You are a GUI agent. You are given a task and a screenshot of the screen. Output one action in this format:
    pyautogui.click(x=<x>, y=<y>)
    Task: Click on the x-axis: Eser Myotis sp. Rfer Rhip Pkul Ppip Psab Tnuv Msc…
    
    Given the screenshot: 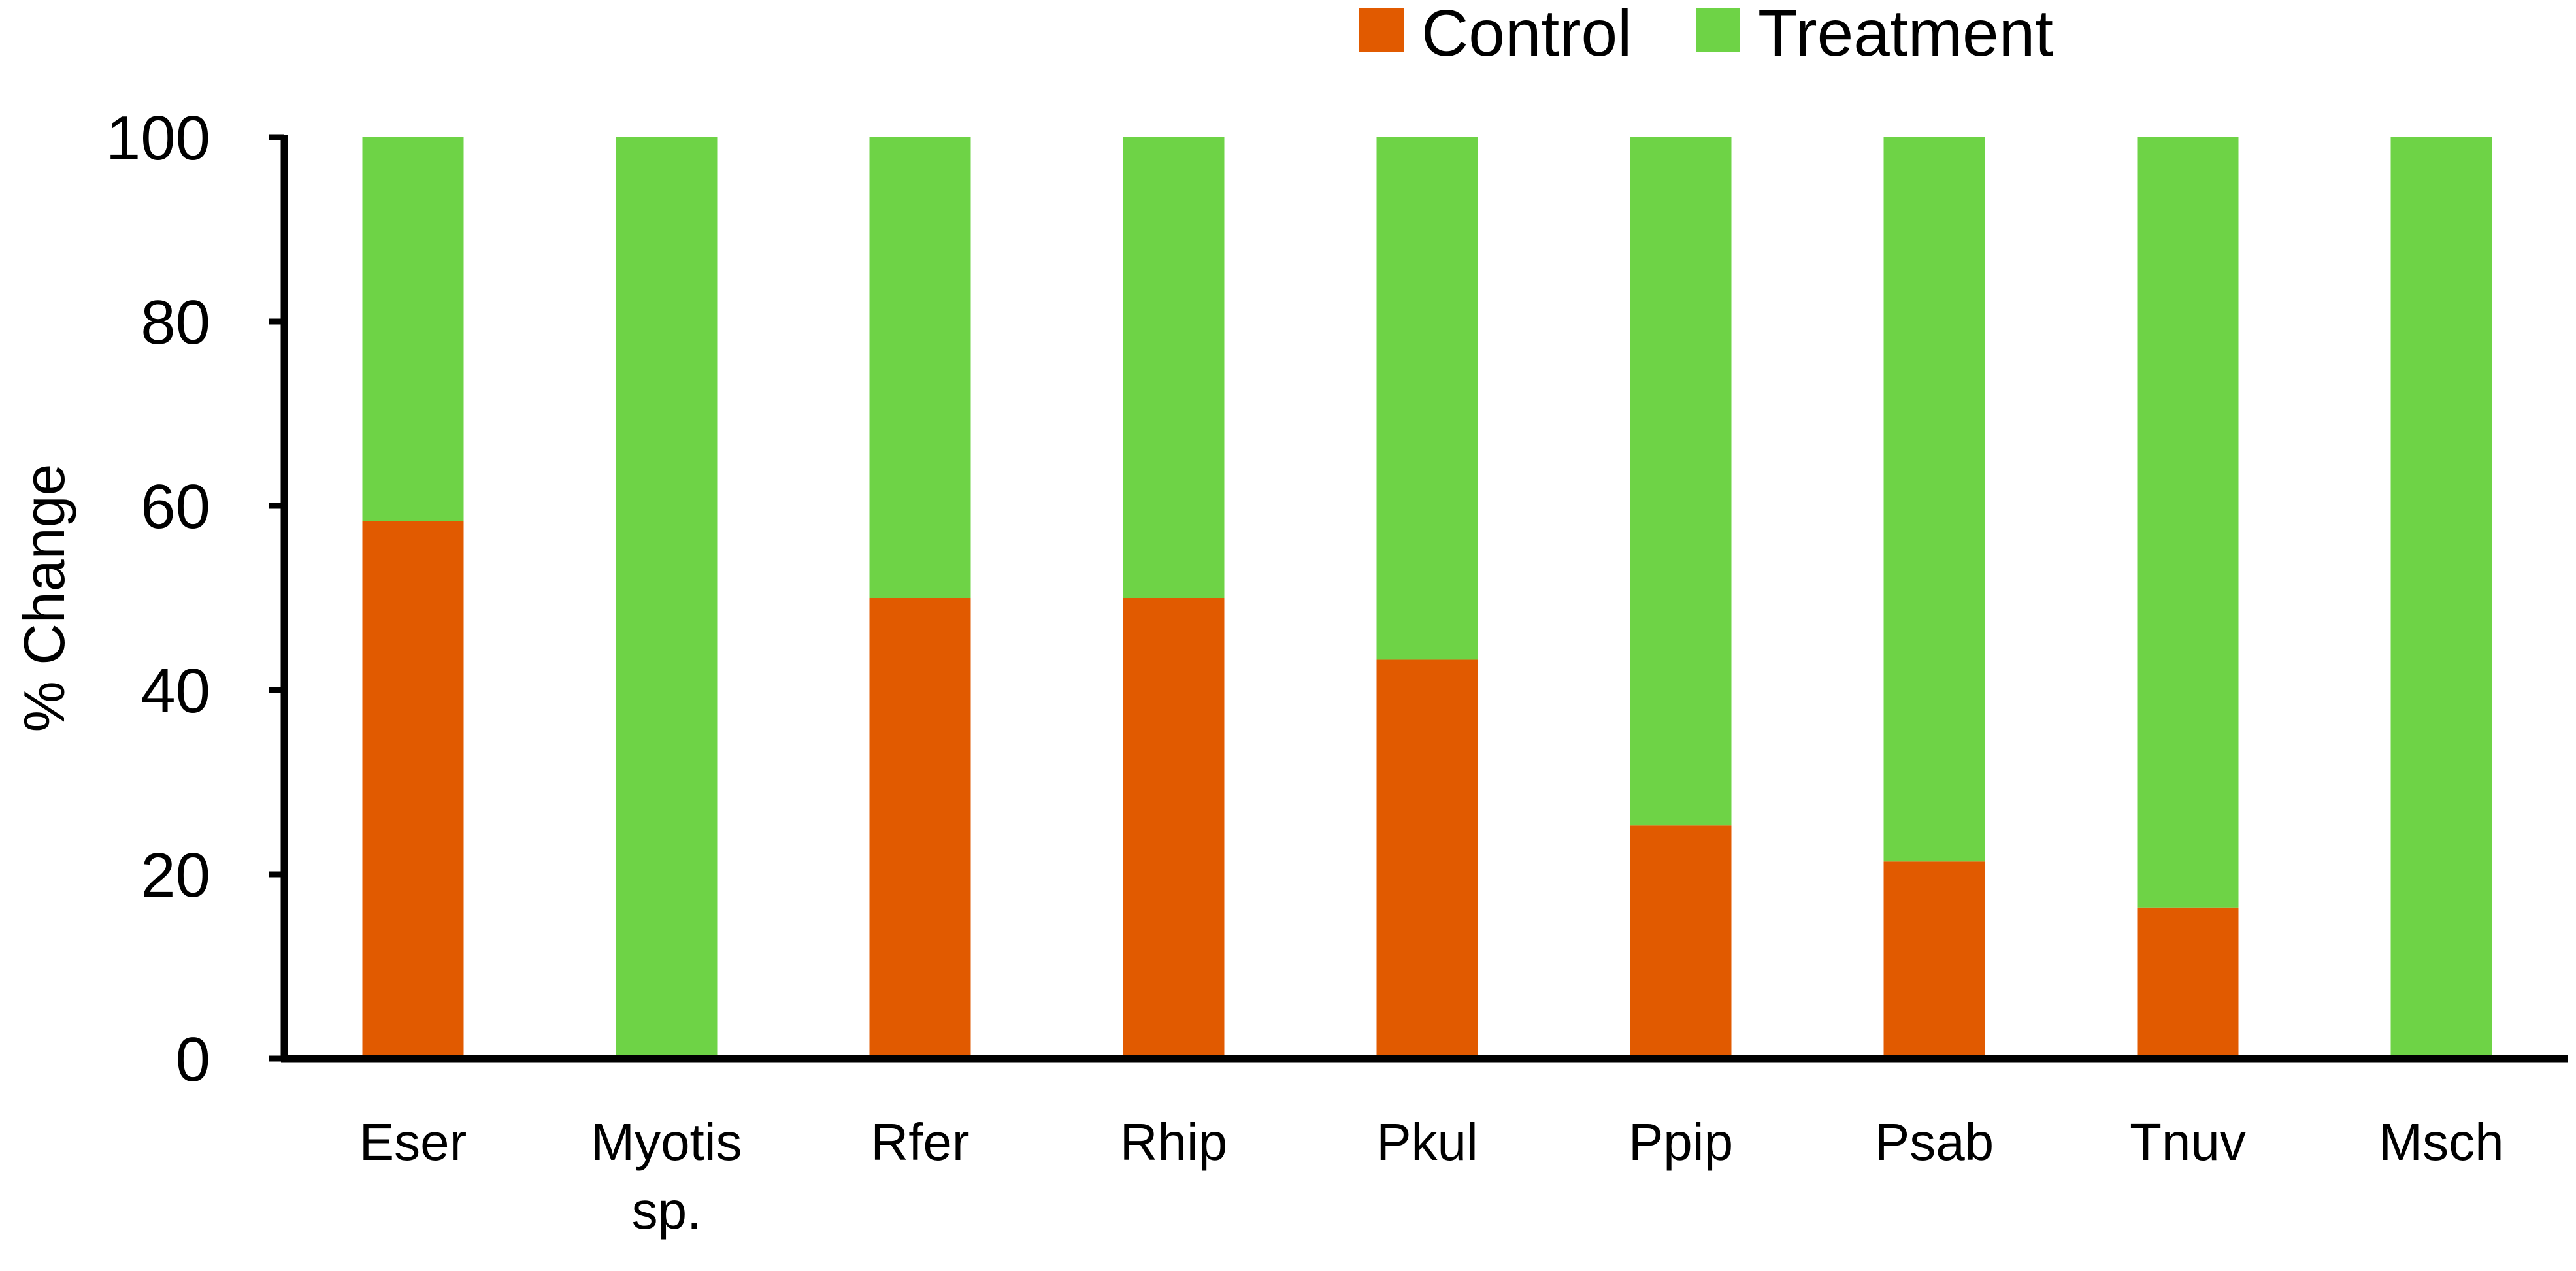 What is the action you would take?
    pyautogui.click(x=1424, y=1147)
    